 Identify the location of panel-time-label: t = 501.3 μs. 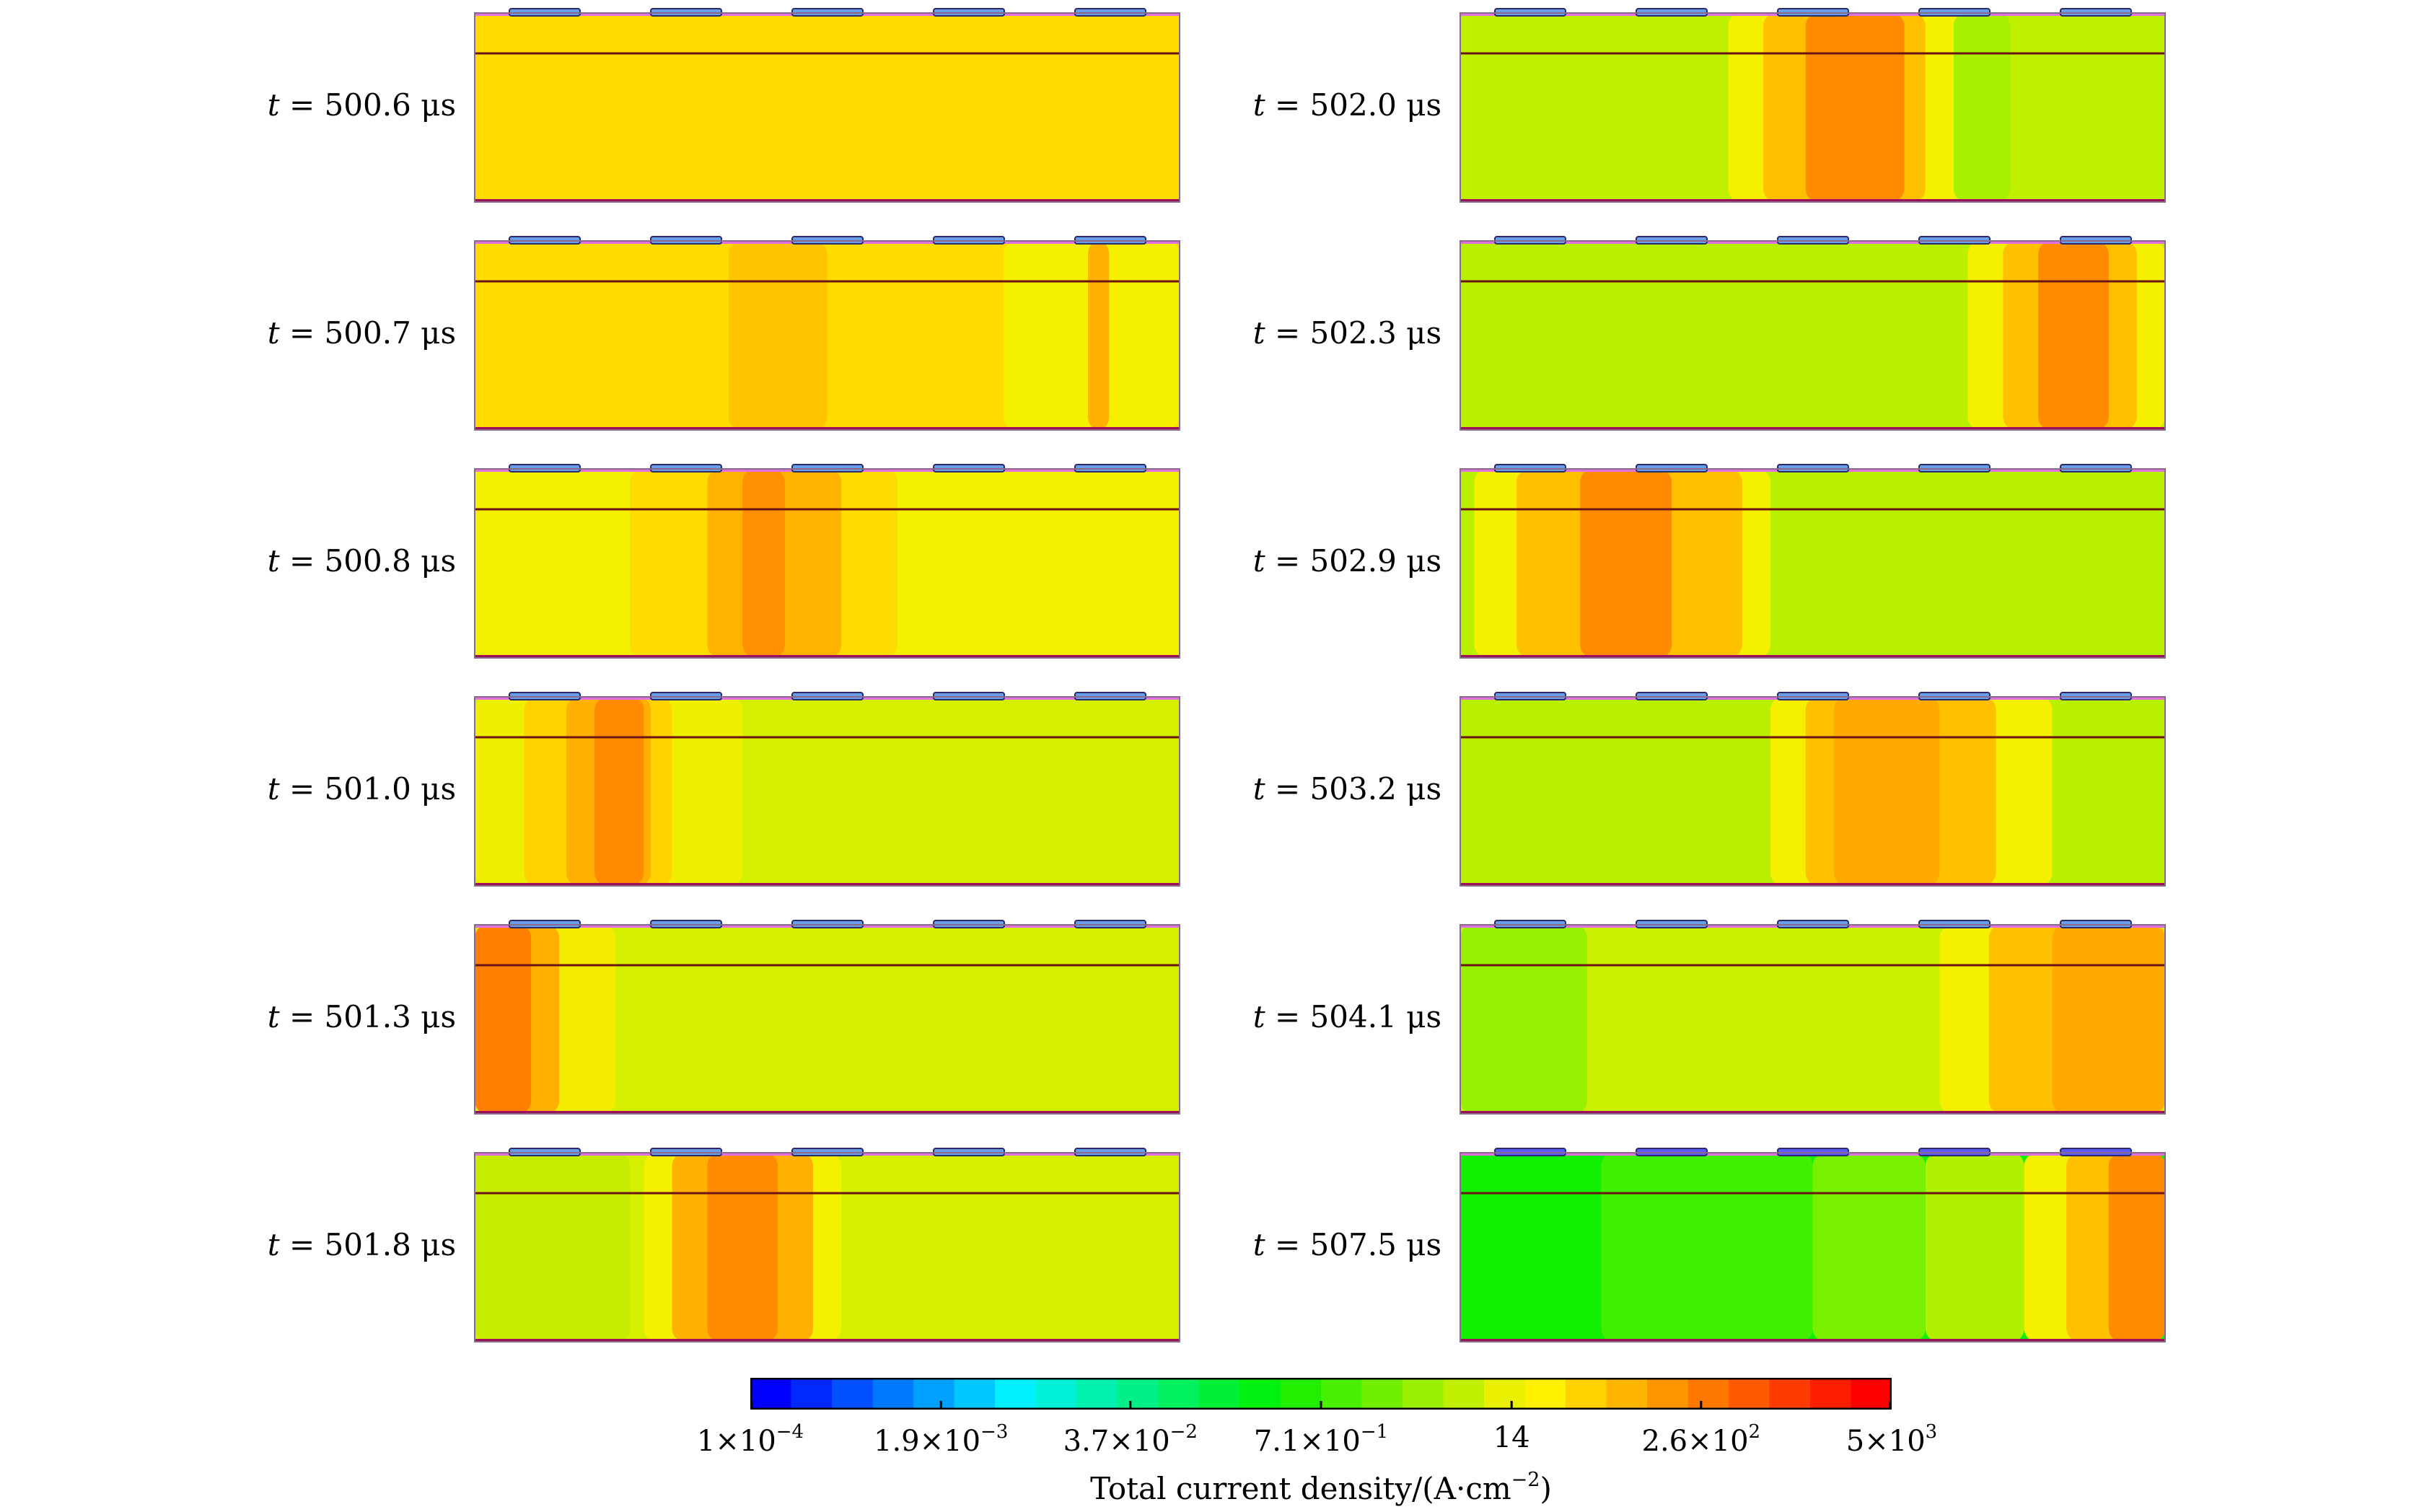
(361, 1017).